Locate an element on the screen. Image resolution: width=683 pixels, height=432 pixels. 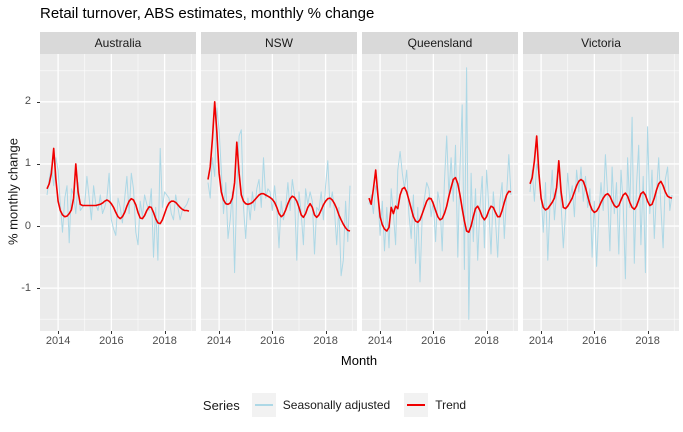
legend-item-seasonally-adjusted: Seasonally adjusted is located at coordinates (321, 405).